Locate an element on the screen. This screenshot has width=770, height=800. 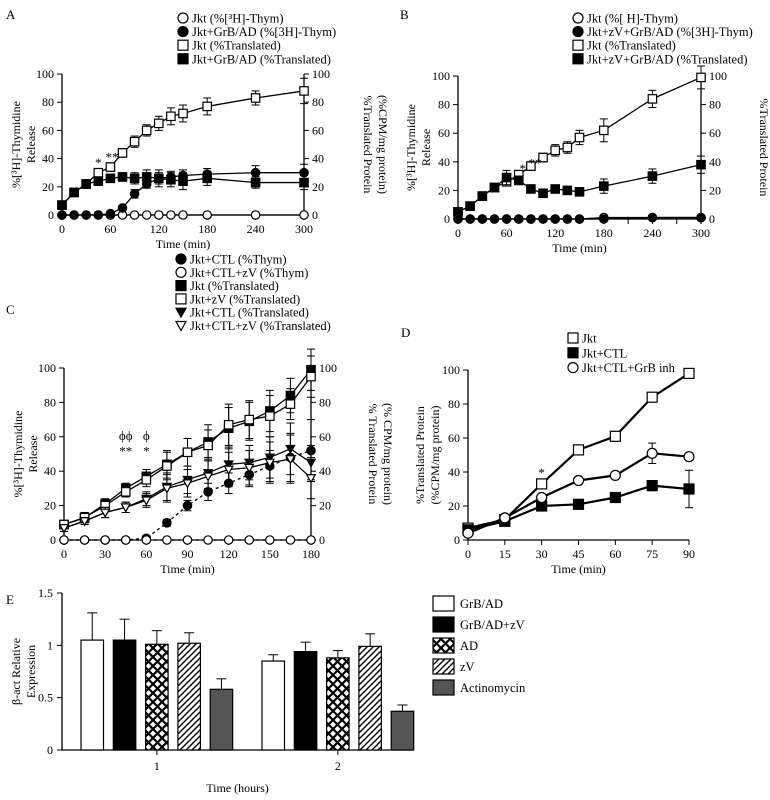
legend-entry-B: Jkt+zV+GrB/AD (%Translated) is located at coordinates (667, 59).